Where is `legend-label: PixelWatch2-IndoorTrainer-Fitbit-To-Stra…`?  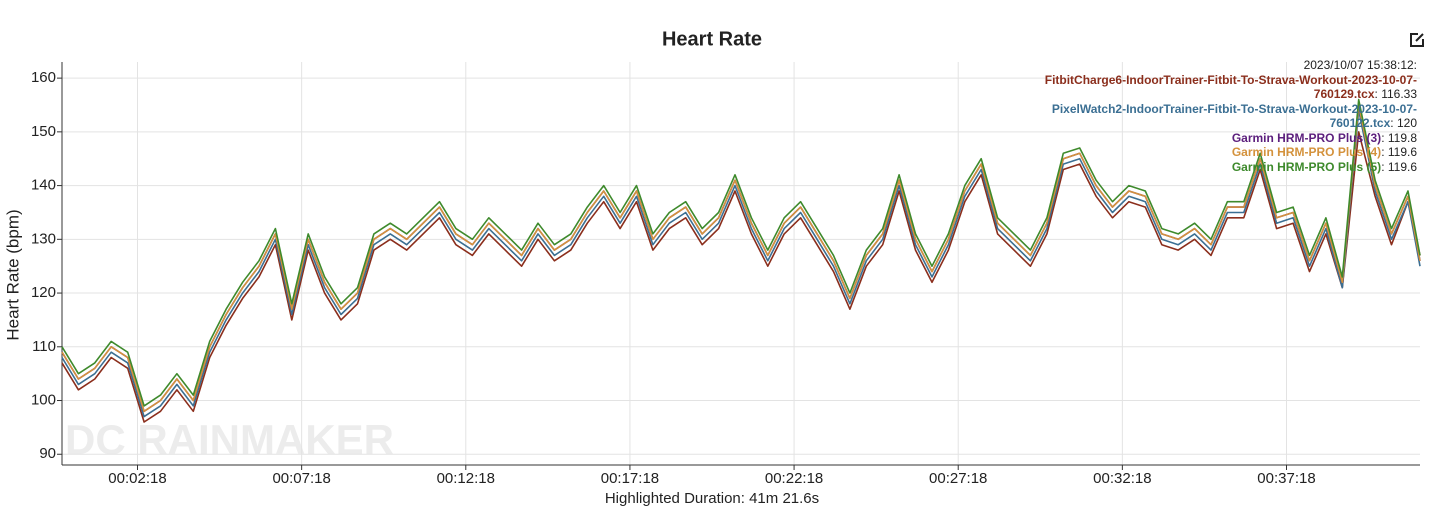
legend-label: PixelWatch2-IndoorTrainer-Fitbit-To-Stra… is located at coordinates (1234, 116).